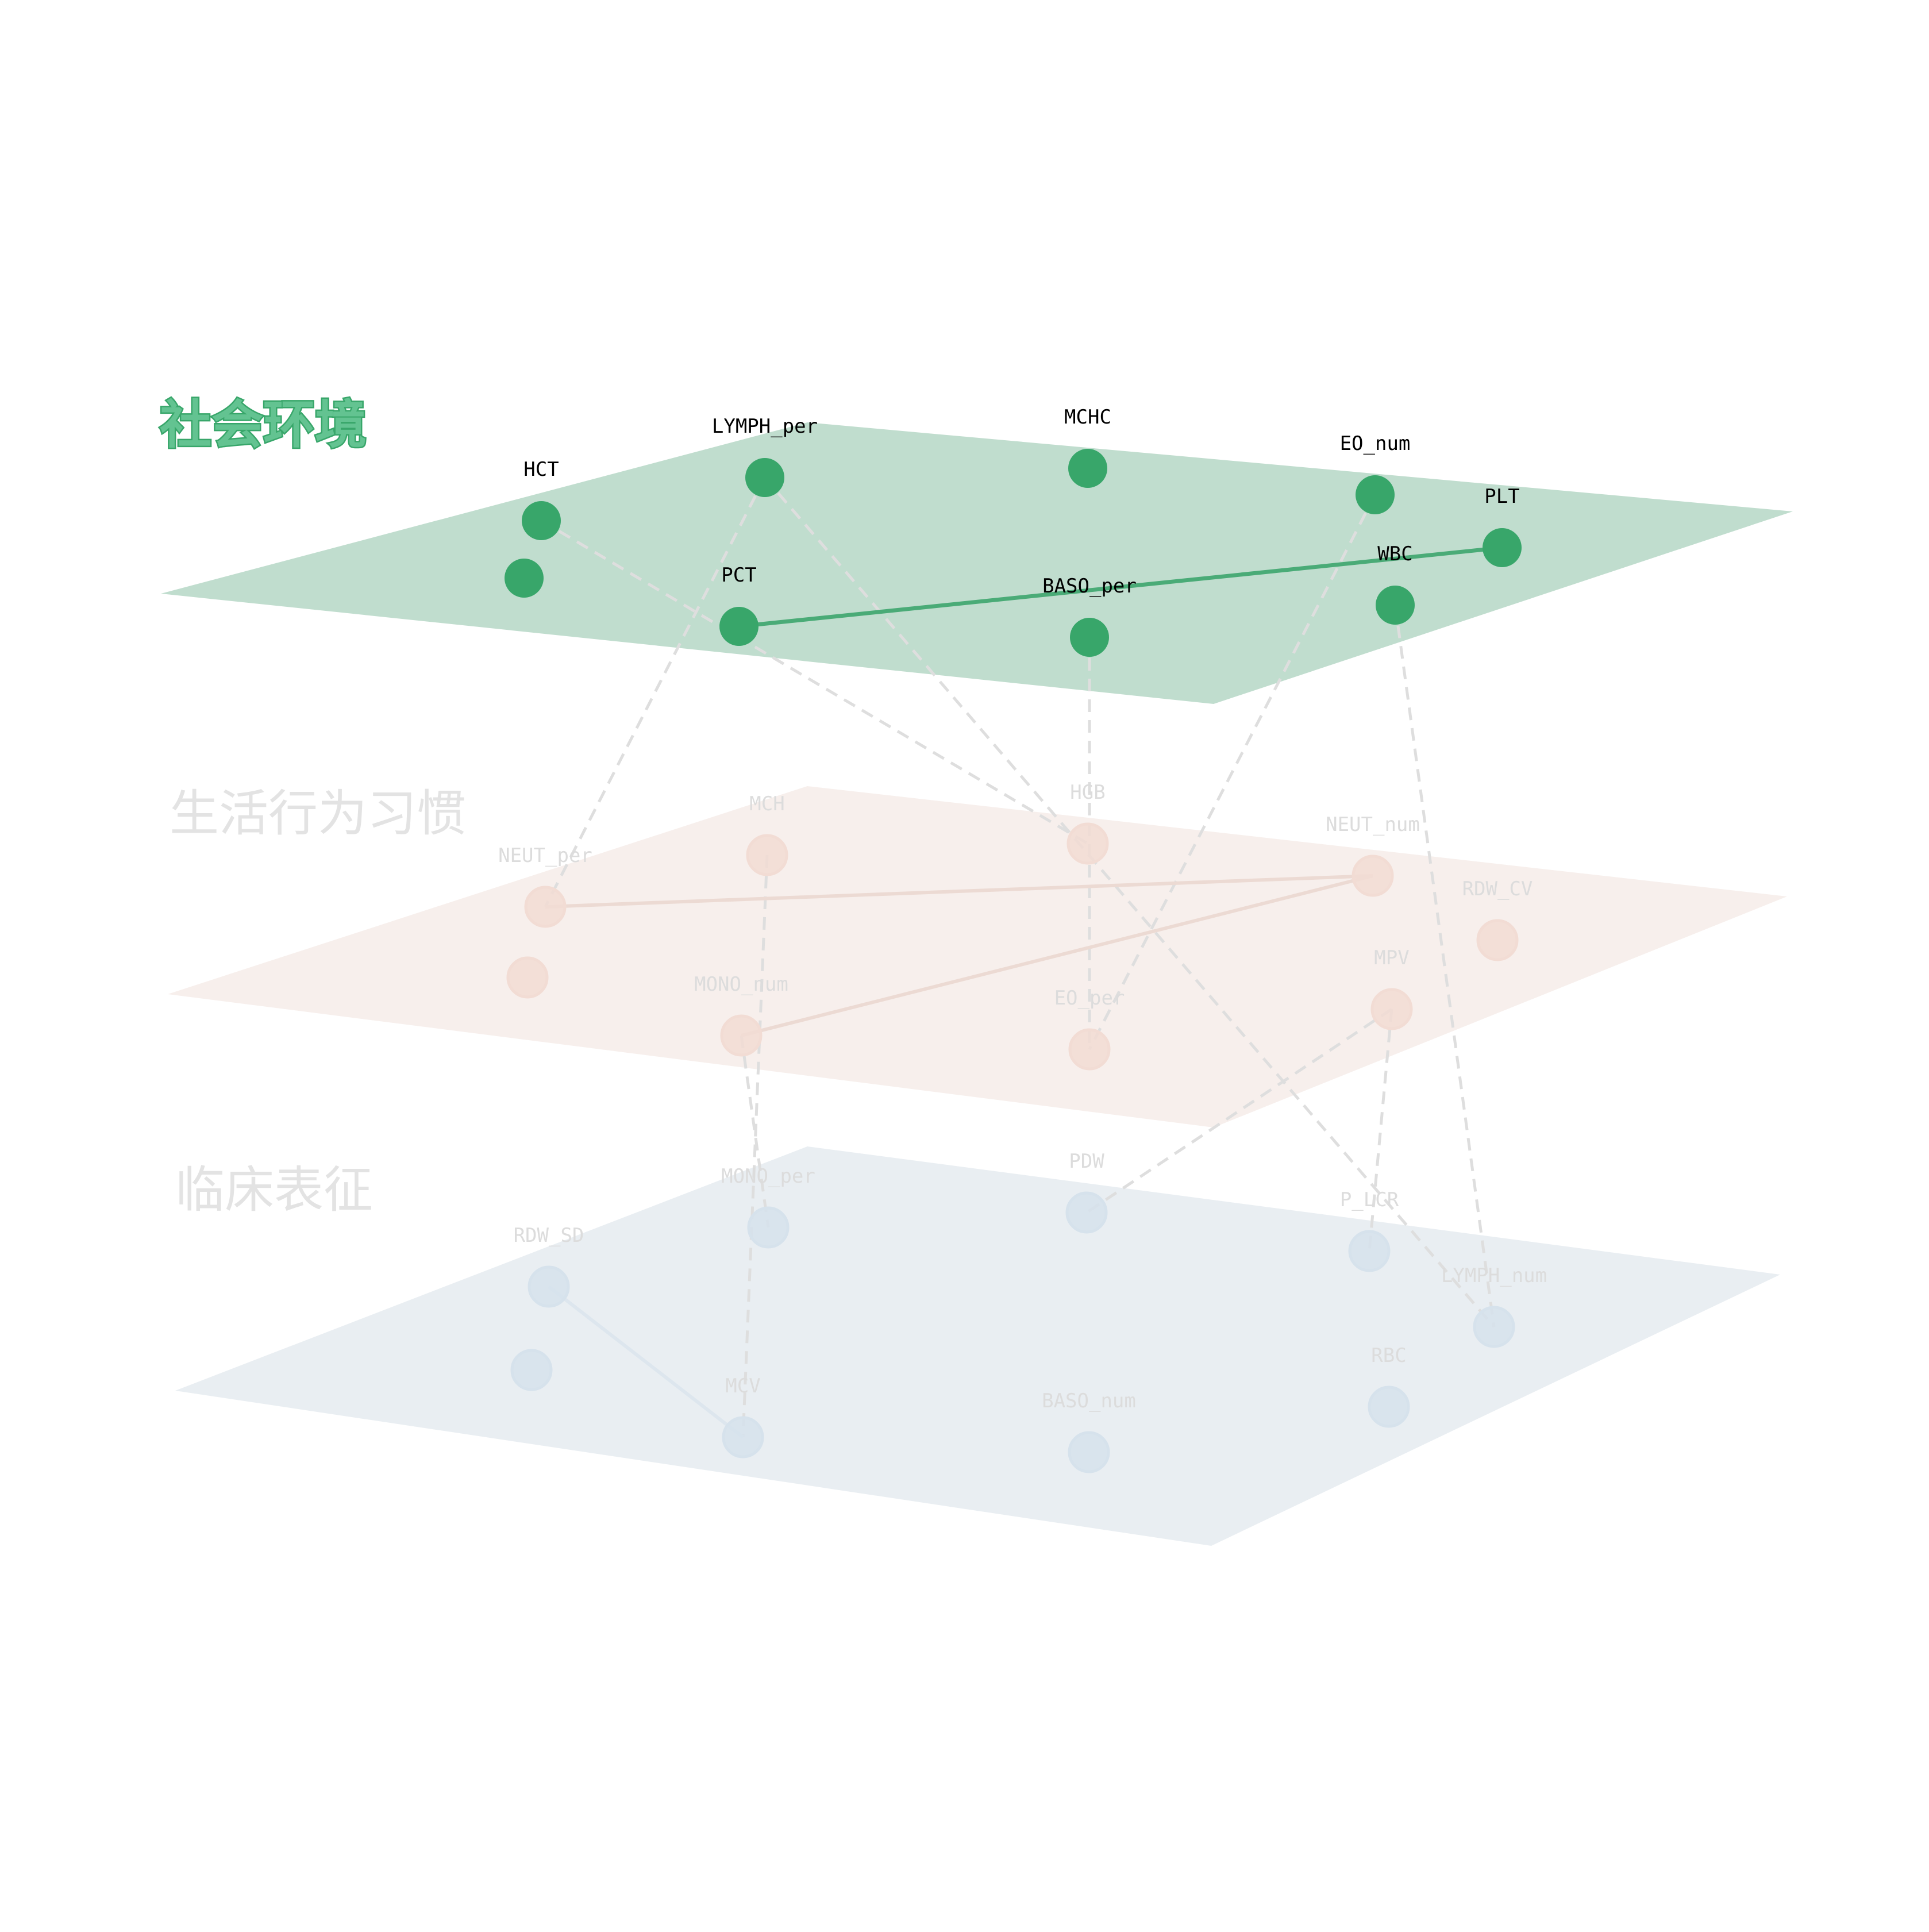 The image size is (1929, 1932). What do you see at coordinates (1395, 605) in the screenshot?
I see `node-WBC` at bounding box center [1395, 605].